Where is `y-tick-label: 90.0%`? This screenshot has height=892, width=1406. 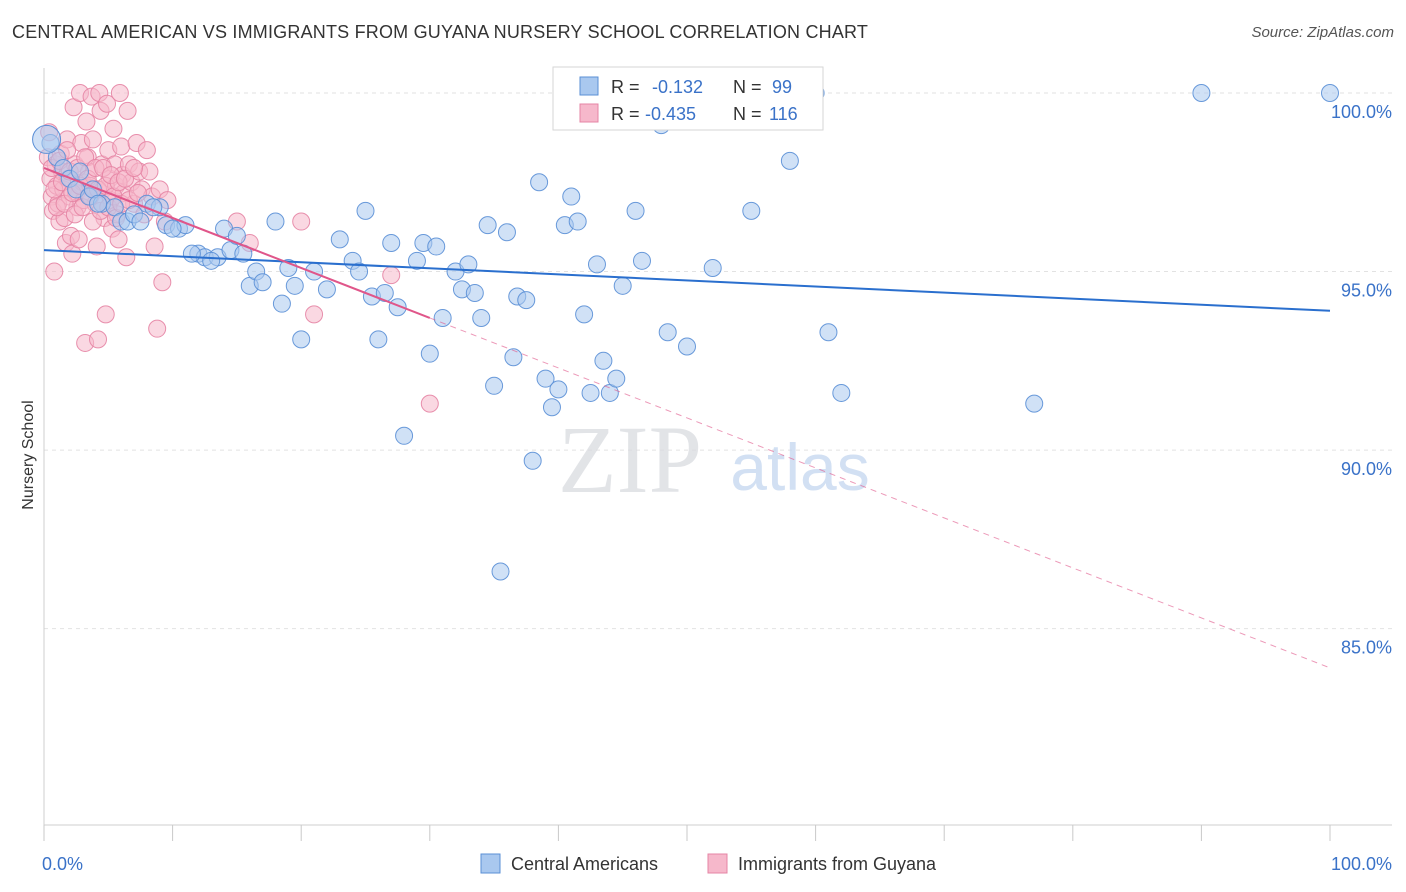 y-tick-label: 90.0% is located at coordinates (1366, 469).